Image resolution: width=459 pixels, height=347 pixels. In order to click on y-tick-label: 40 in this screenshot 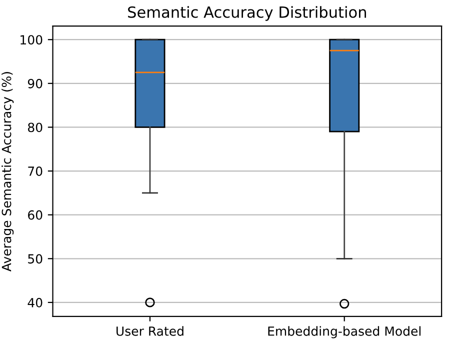, I will do `click(35, 303)`.